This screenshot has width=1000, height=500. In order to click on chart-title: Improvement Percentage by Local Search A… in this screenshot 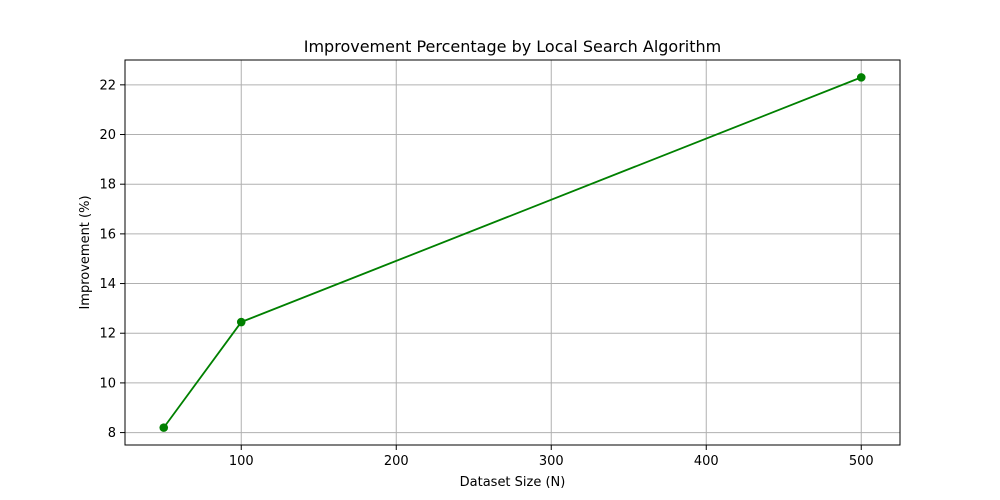, I will do `click(513, 46)`.